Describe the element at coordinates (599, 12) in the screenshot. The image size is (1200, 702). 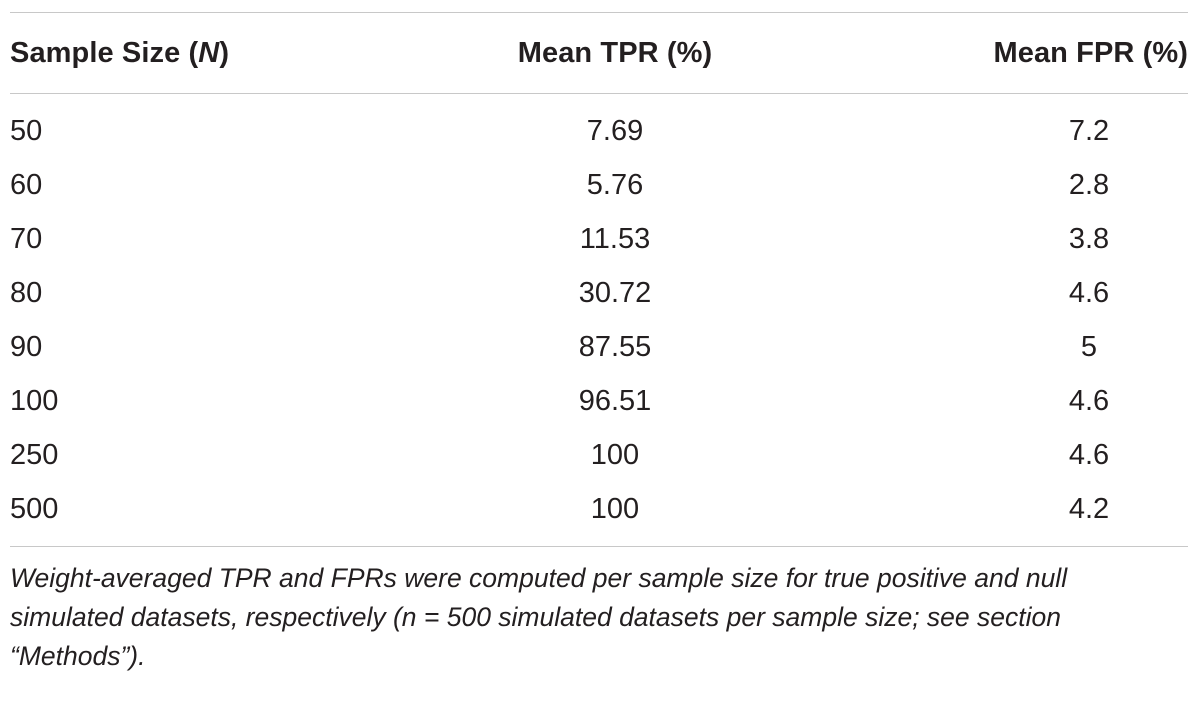
I see `top-rule` at that location.